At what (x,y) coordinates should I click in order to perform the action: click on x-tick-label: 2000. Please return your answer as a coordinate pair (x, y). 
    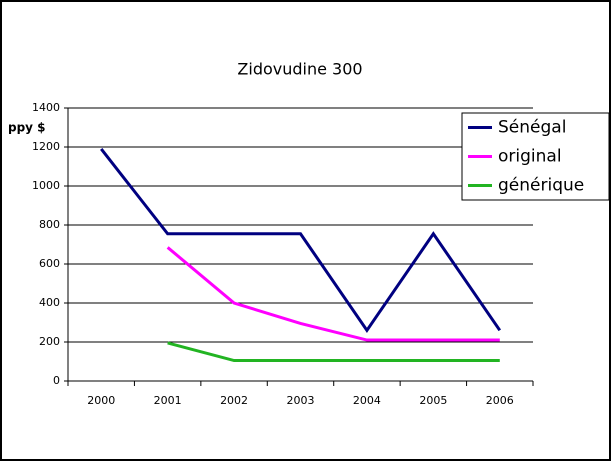
    Looking at the image, I should click on (101, 400).